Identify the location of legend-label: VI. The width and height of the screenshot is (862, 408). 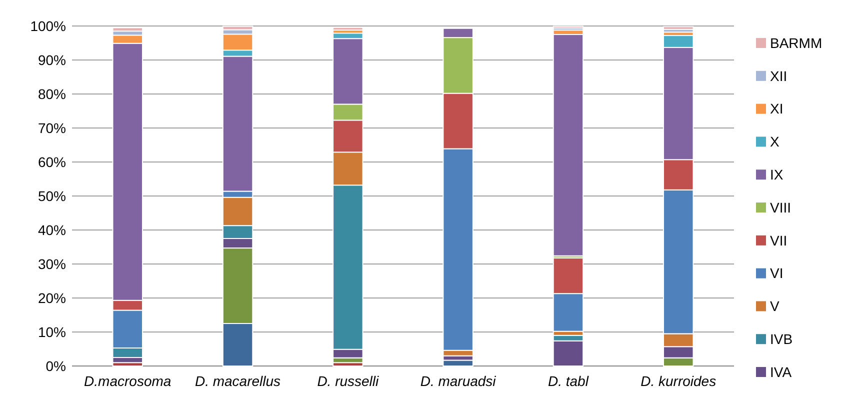
(777, 273).